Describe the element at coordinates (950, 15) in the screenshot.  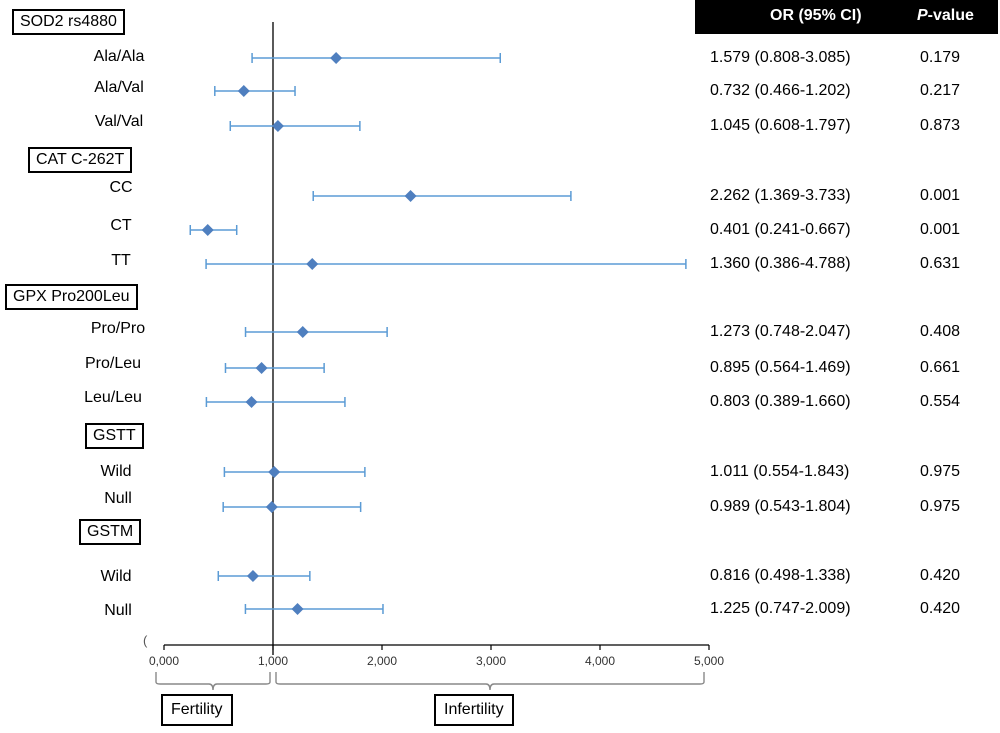
I see `p-value-header-suffix: -value` at that location.